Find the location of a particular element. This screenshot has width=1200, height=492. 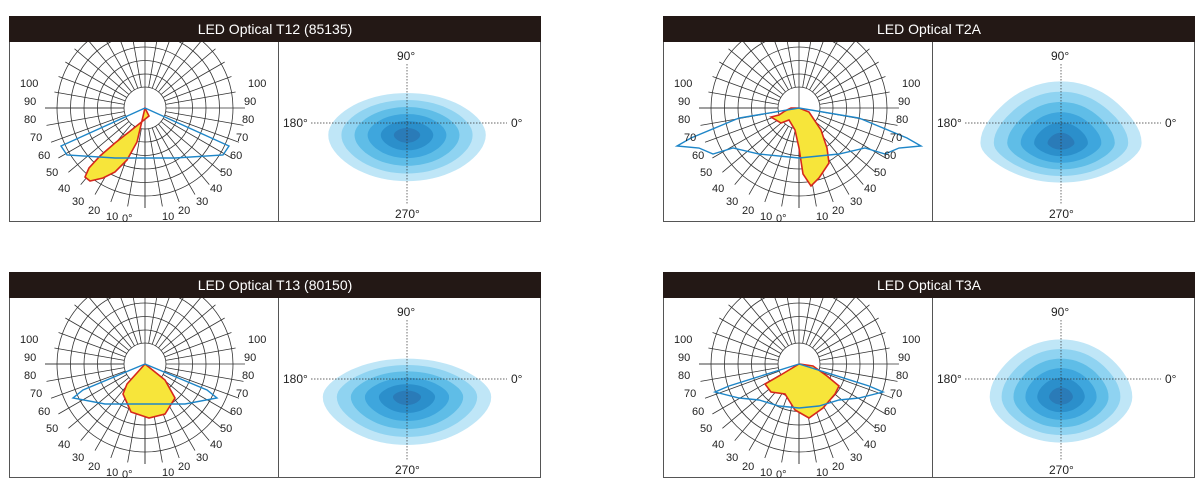

panel-title: LED Optical T12 (85135) is located at coordinates (275, 29).